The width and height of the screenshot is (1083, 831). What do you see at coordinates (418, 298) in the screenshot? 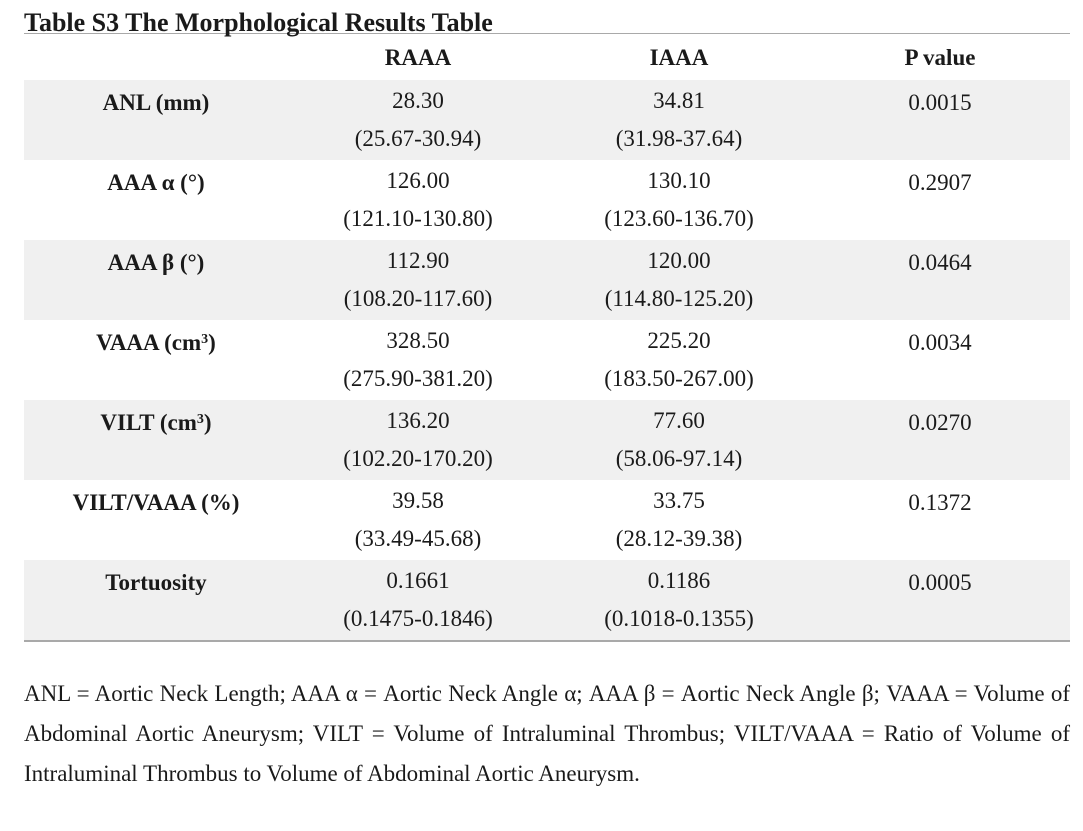
I see `raaa-value-range: (108.20-117.60)` at bounding box center [418, 298].